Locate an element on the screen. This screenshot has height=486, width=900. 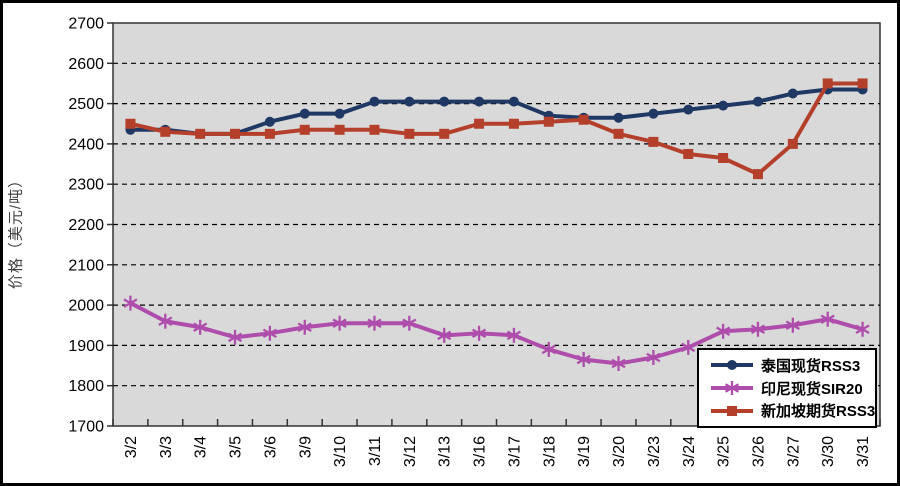
x-axis-tick-label: 3/12 is located at coordinates (410, 451).